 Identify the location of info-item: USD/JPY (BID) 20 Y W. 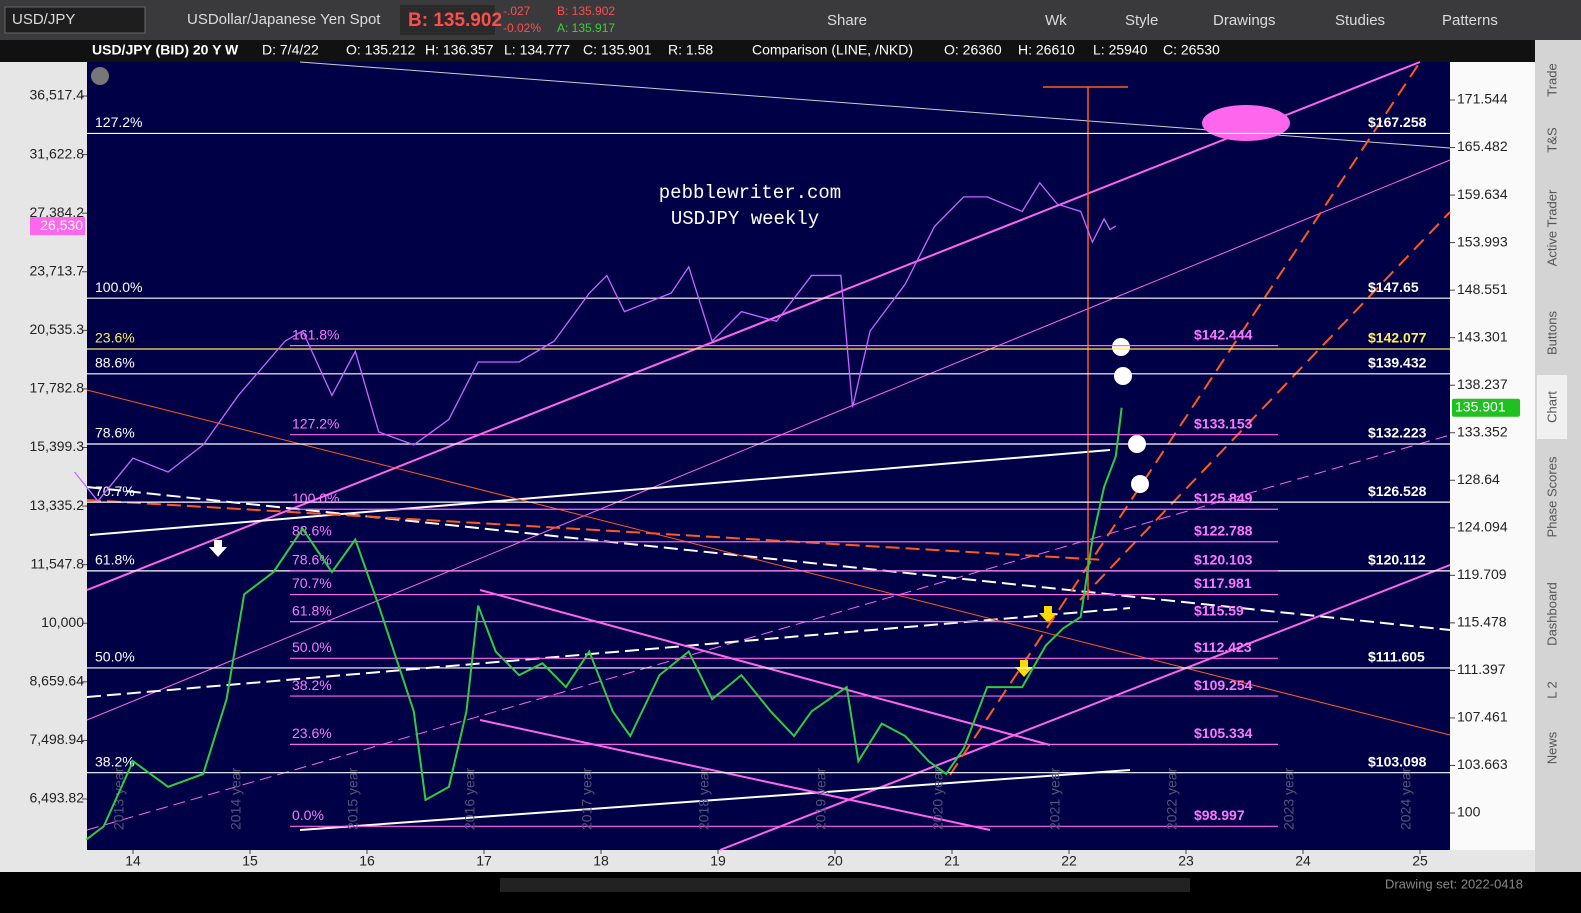
(165, 50).